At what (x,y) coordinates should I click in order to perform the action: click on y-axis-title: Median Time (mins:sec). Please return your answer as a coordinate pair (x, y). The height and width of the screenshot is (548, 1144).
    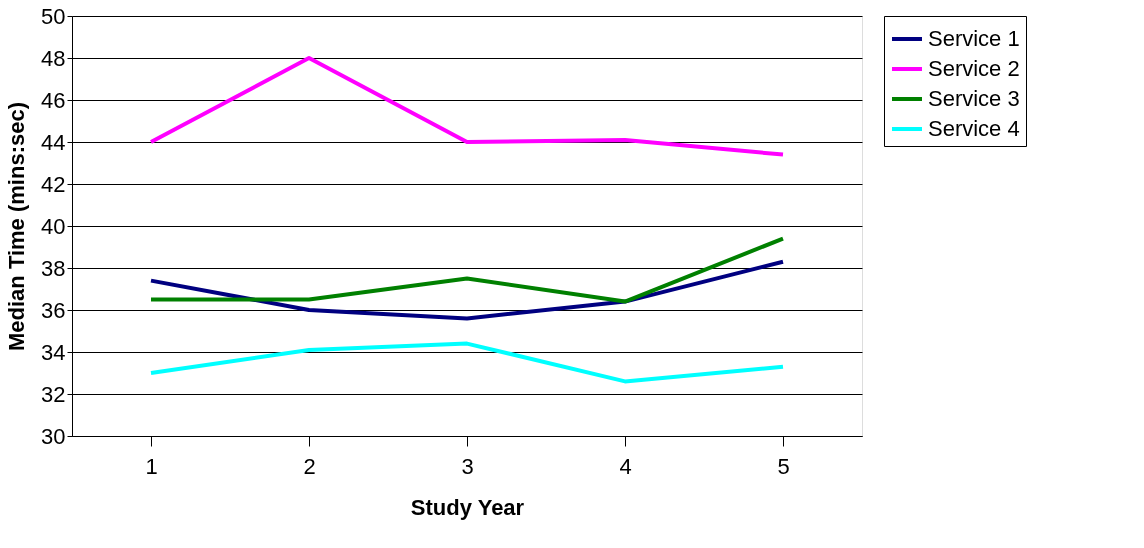
    Looking at the image, I should click on (17, 226).